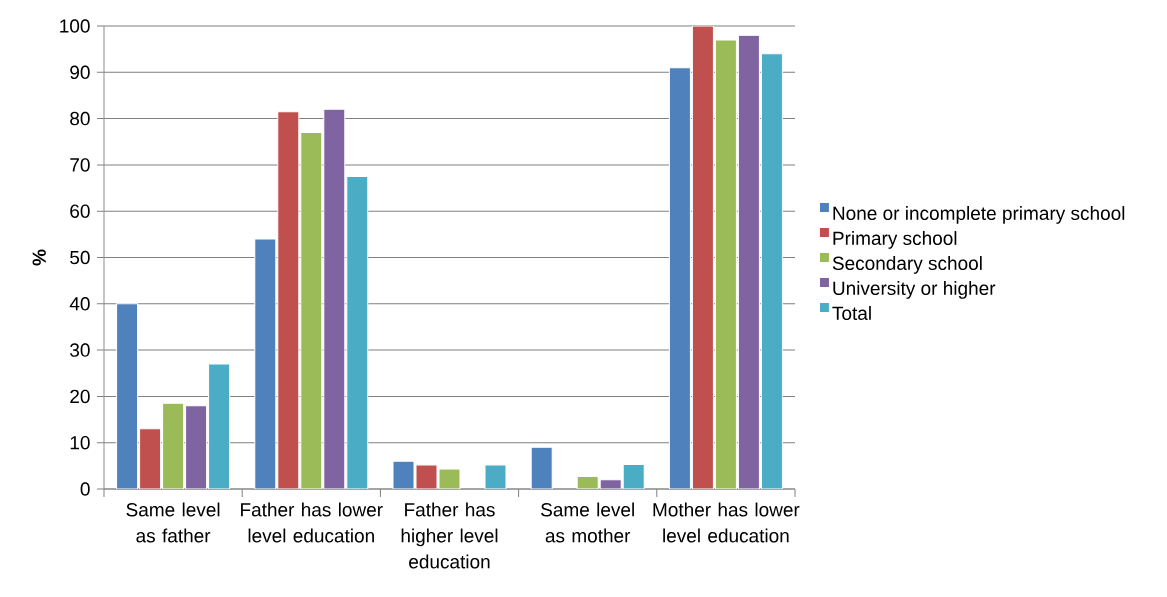 This screenshot has height=597, width=1167. Describe the element at coordinates (851, 313) in the screenshot. I see `legend-label: Total` at that location.